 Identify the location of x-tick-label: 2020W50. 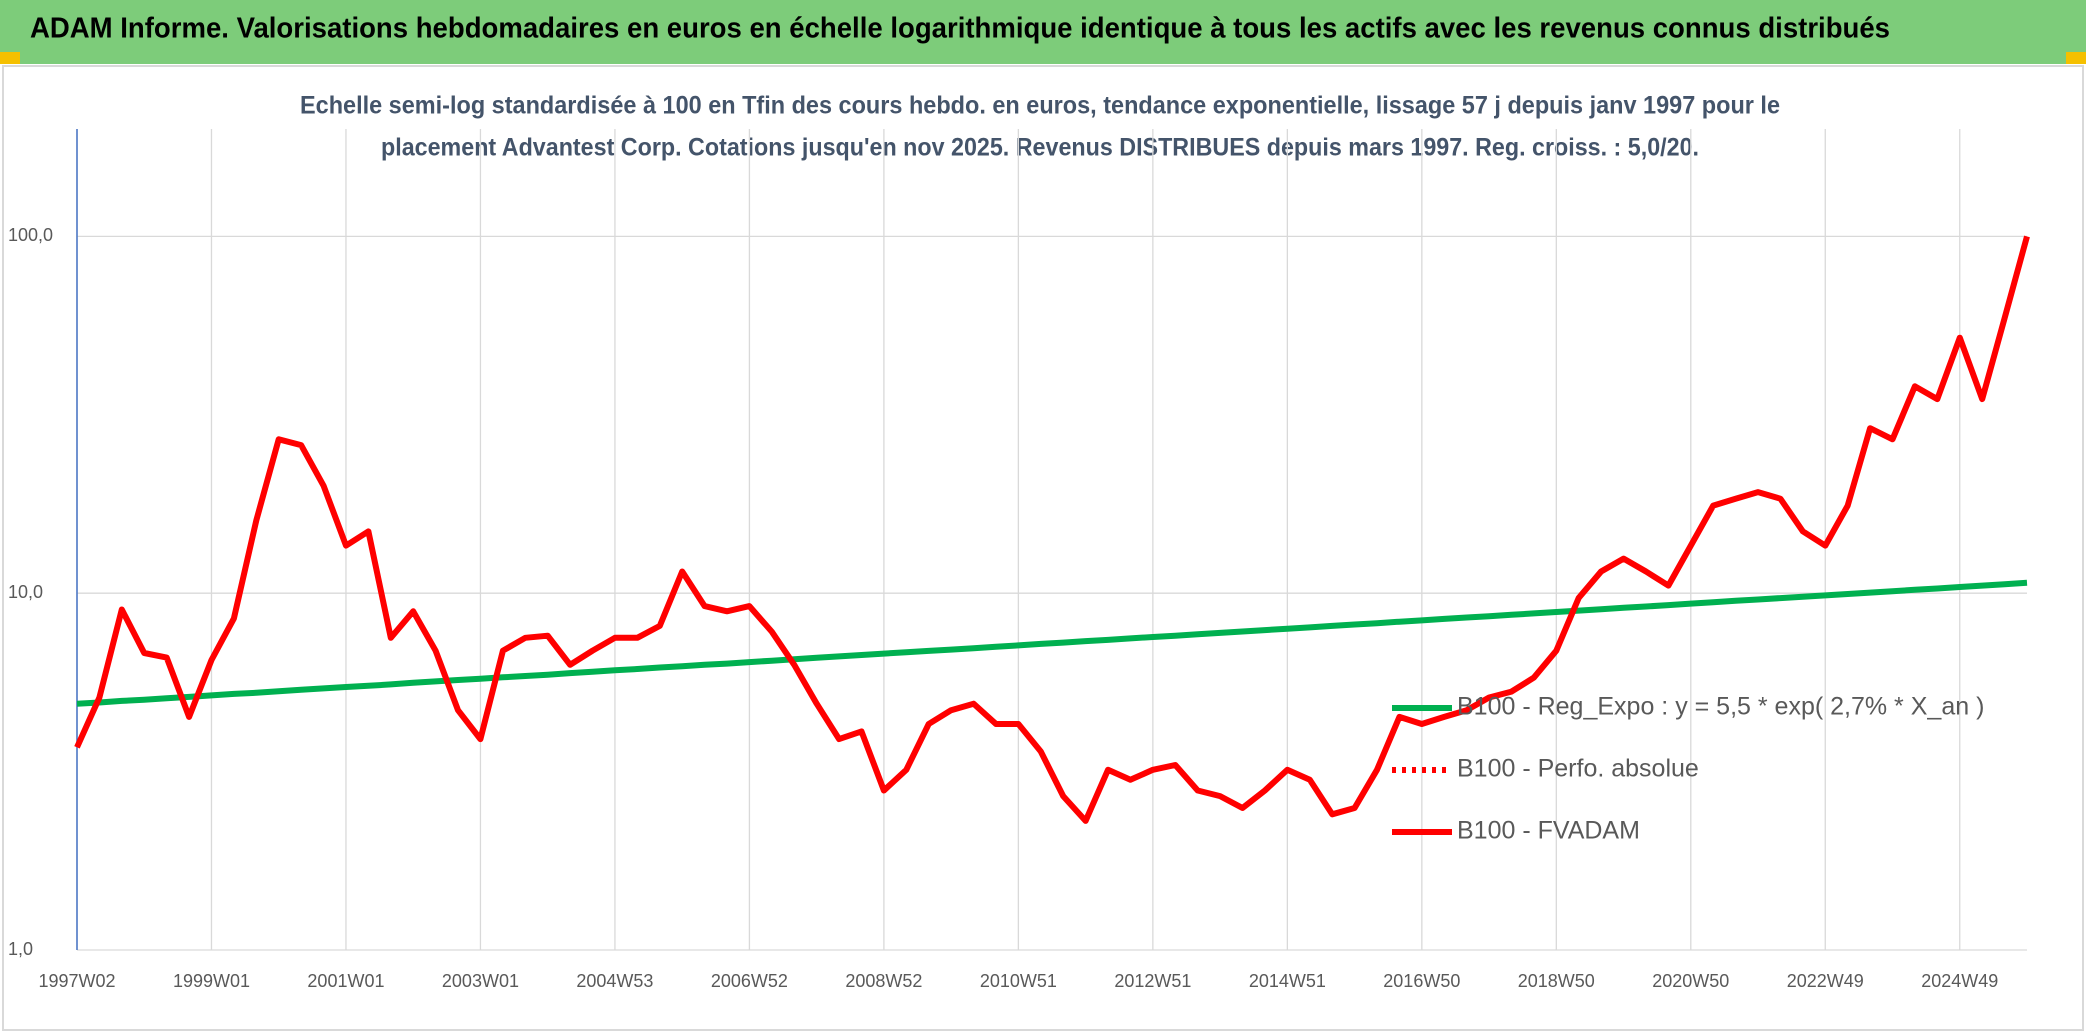
(1690, 981).